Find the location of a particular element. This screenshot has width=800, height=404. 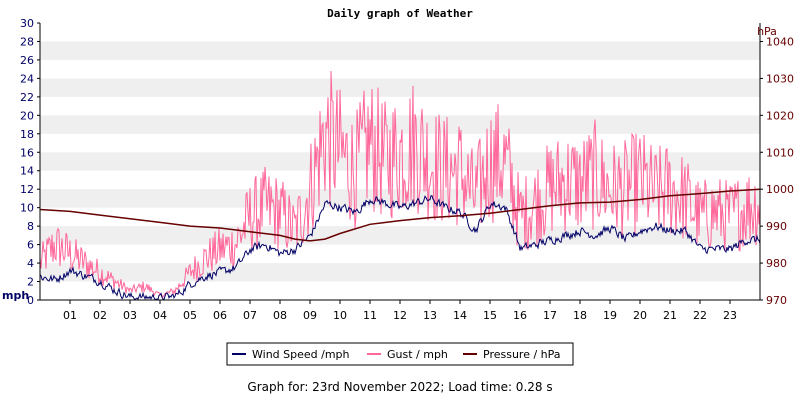

pressure-series is located at coordinates (400, 215).